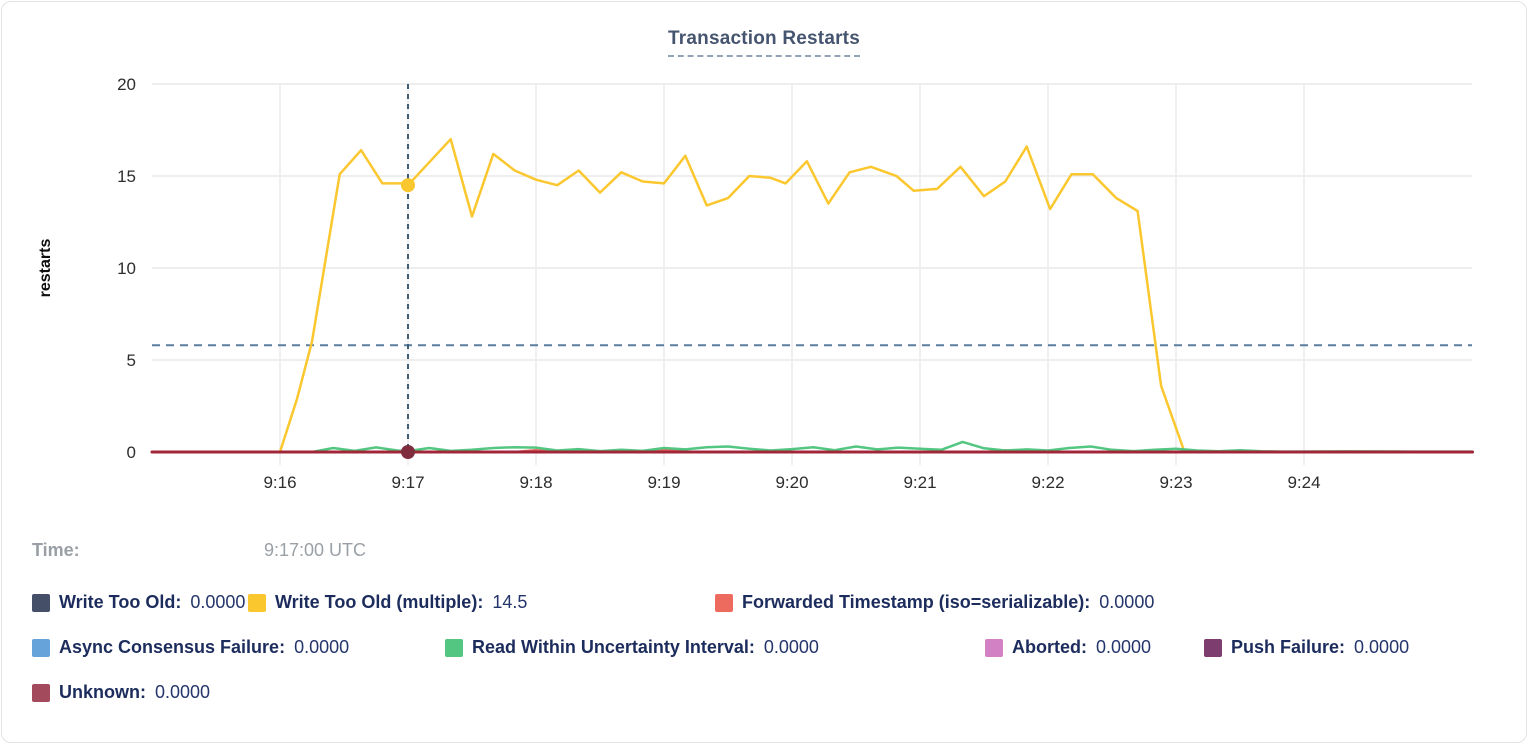 The image size is (1528, 744). I want to click on x-tick-label: 9:18, so click(535, 482).